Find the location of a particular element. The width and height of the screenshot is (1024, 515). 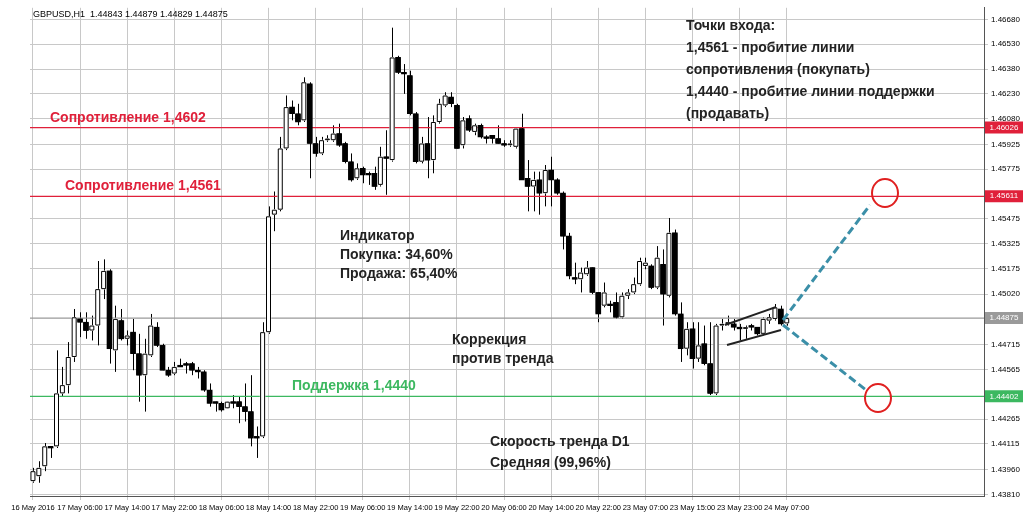

annotation: Коррекция is located at coordinates (489, 339).